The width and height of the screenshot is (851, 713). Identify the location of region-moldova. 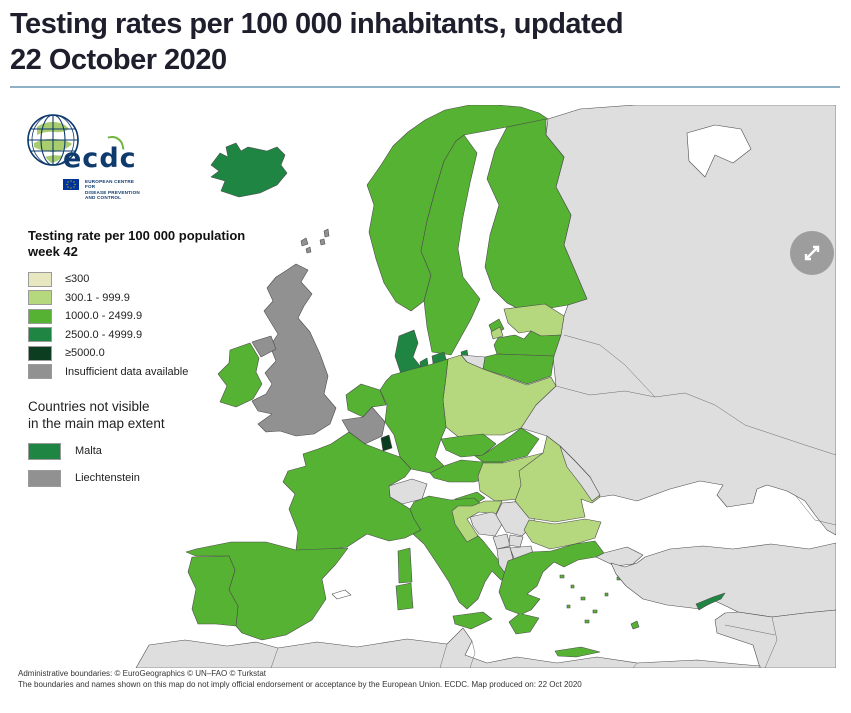
(580, 473).